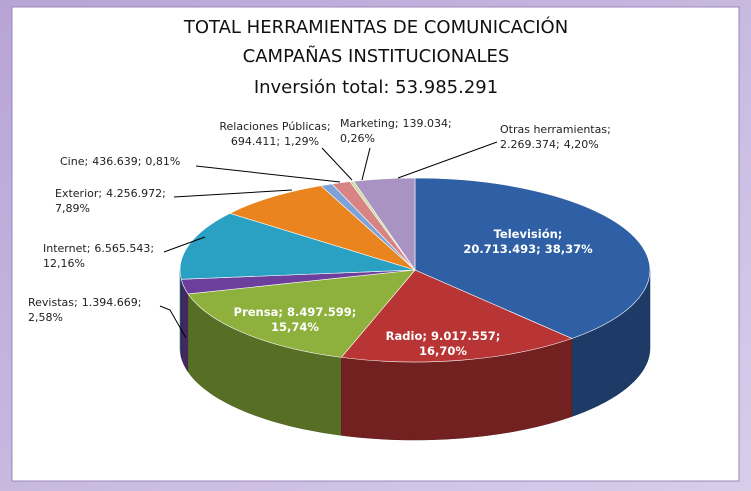  I want to click on label-part: 12,16%, so click(64, 263).